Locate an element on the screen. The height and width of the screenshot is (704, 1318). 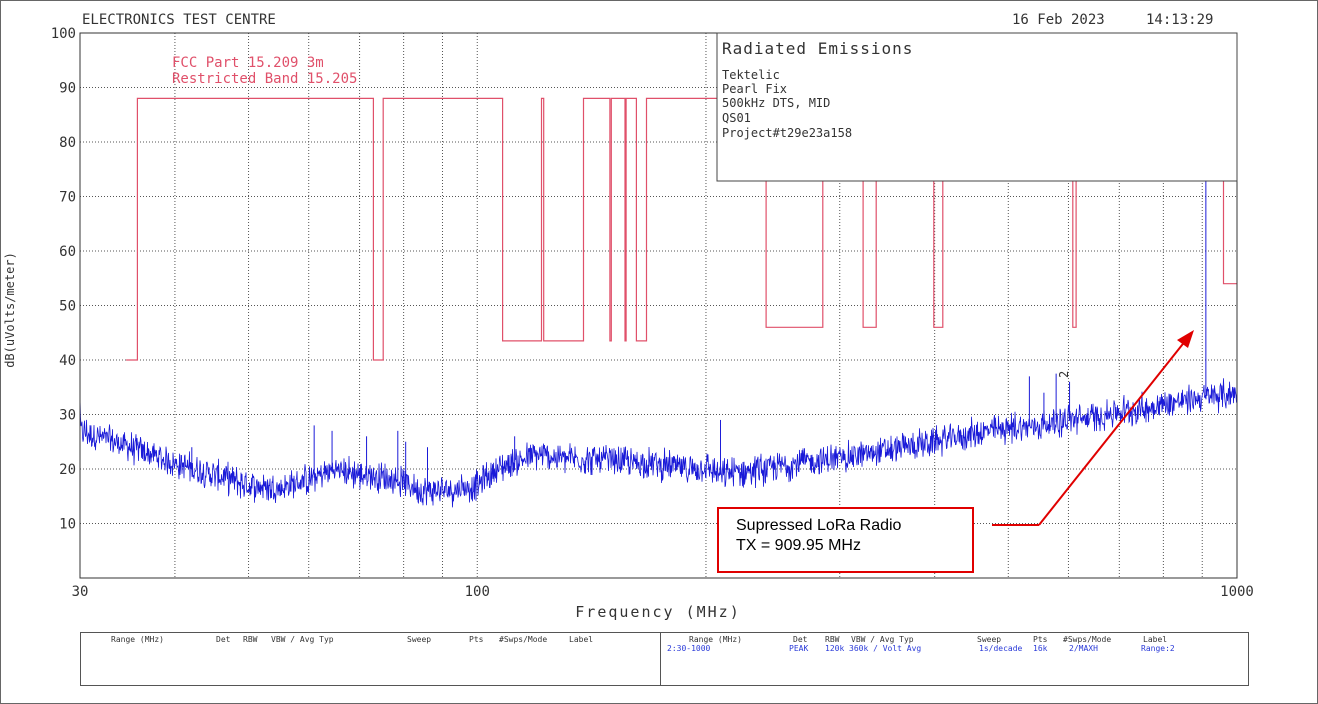
x-tick-label: 30 is located at coordinates (80, 592).